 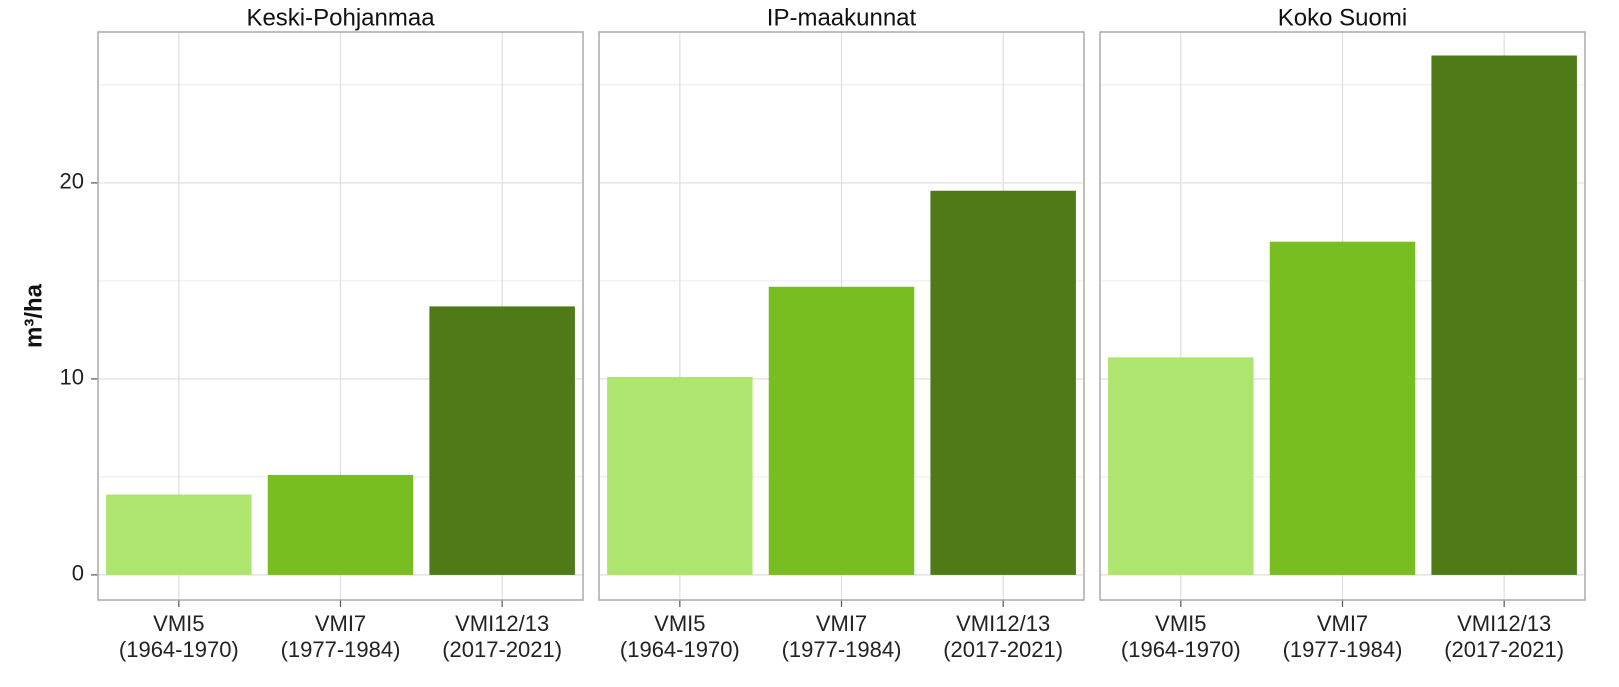 I want to click on facet-title: IP-maakunnat, so click(x=842, y=17).